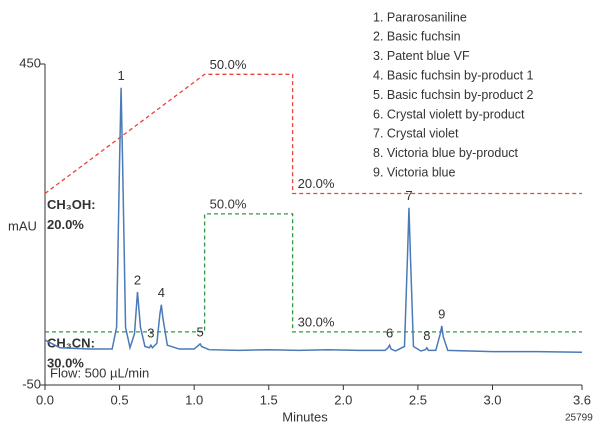 The width and height of the screenshot is (595, 427). What do you see at coordinates (416, 134) in the screenshot?
I see `legend-entry: 7. Crystal violet` at bounding box center [416, 134].